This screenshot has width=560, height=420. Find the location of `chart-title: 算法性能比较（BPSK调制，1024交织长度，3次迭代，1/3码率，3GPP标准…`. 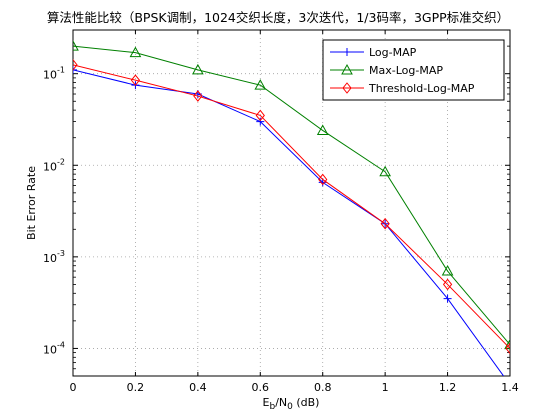

chart-title: 算法性能比较（BPSK调制，1024交织长度，3次迭代，1/3码率，3GPP标准… is located at coordinates (278, 17).